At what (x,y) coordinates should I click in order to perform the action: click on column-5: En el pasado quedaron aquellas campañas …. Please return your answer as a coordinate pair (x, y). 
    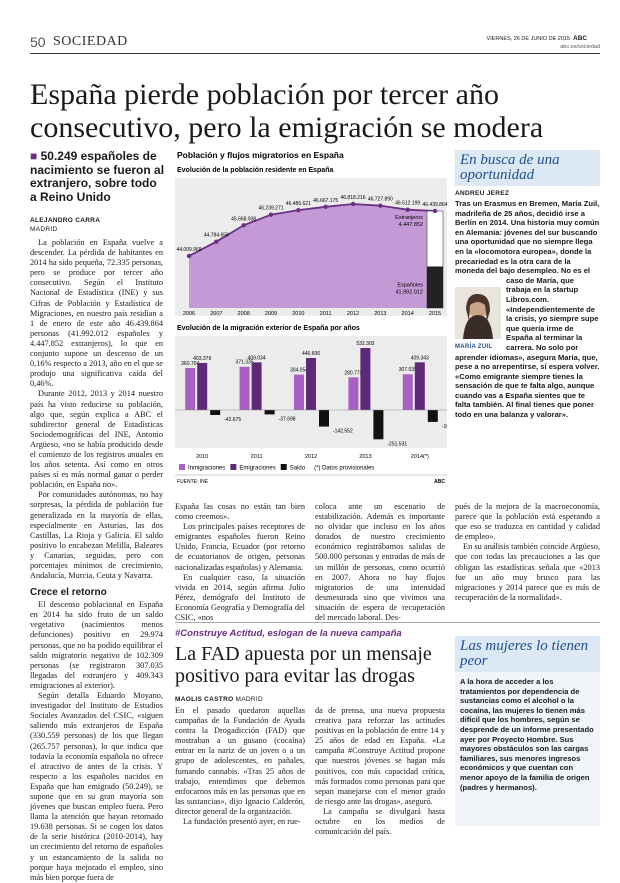
    Looking at the image, I should click on (240, 766).